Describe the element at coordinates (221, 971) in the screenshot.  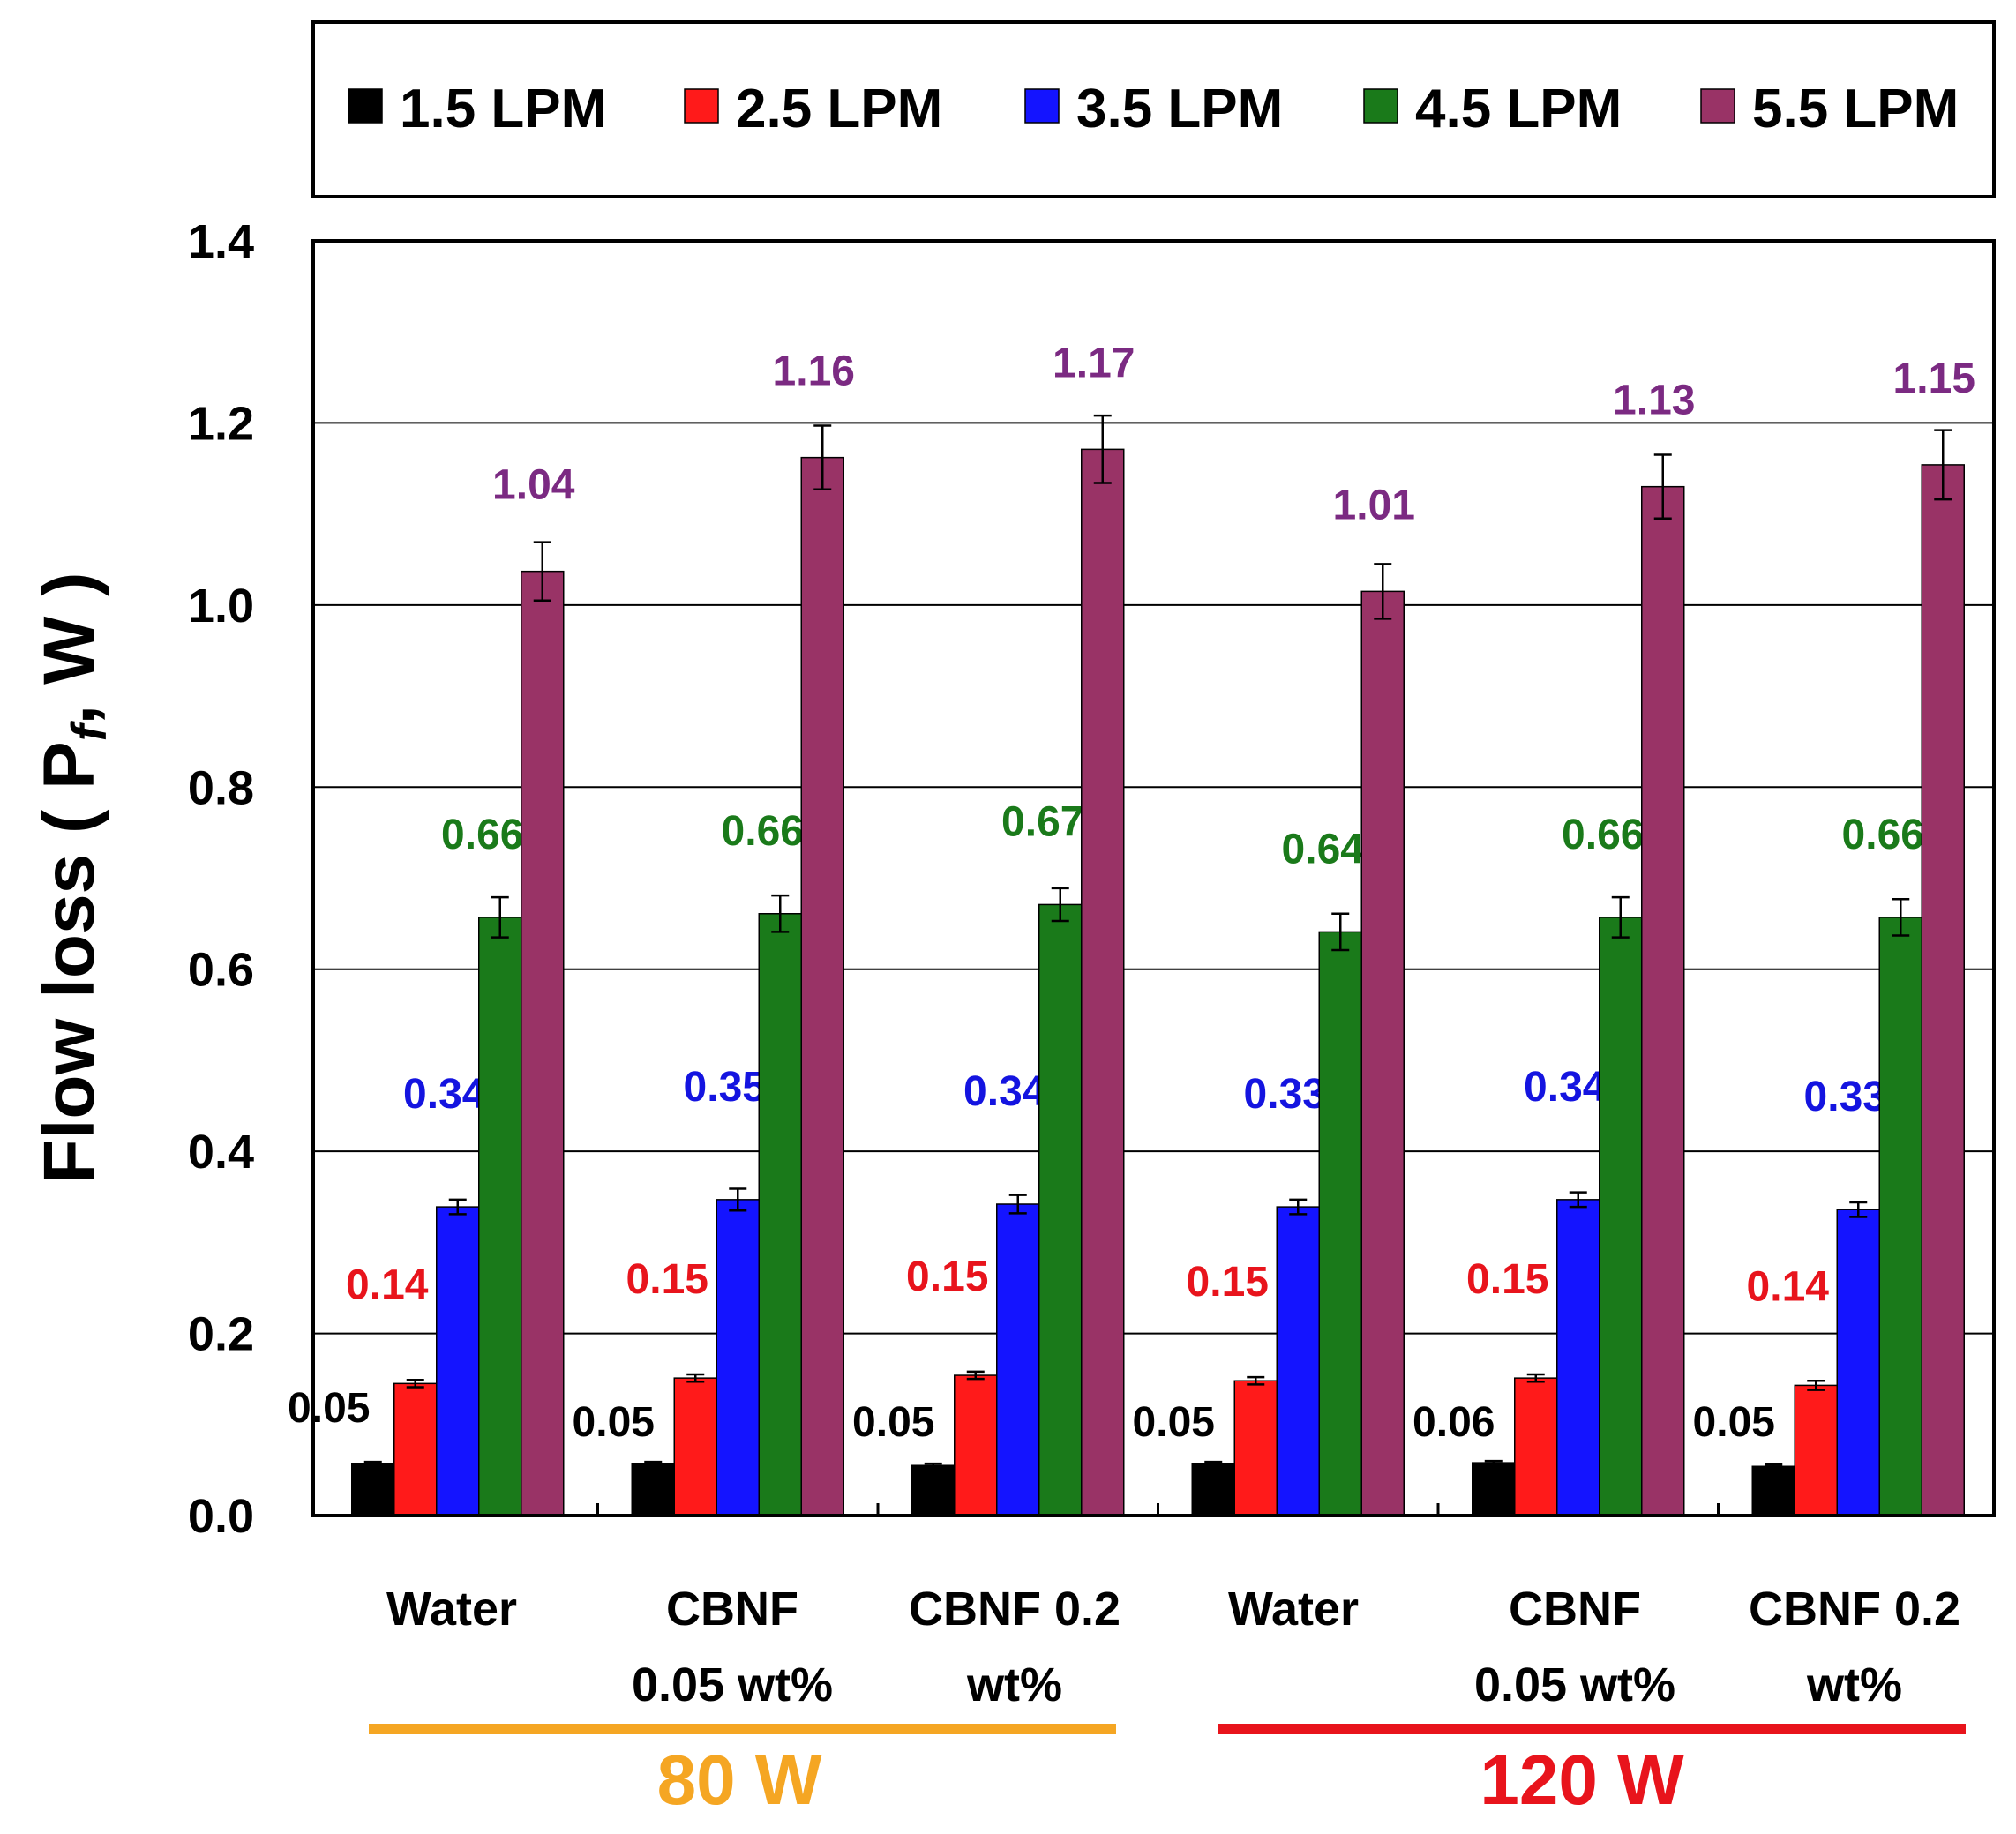
I see `y-tick-label: 0.6` at that location.